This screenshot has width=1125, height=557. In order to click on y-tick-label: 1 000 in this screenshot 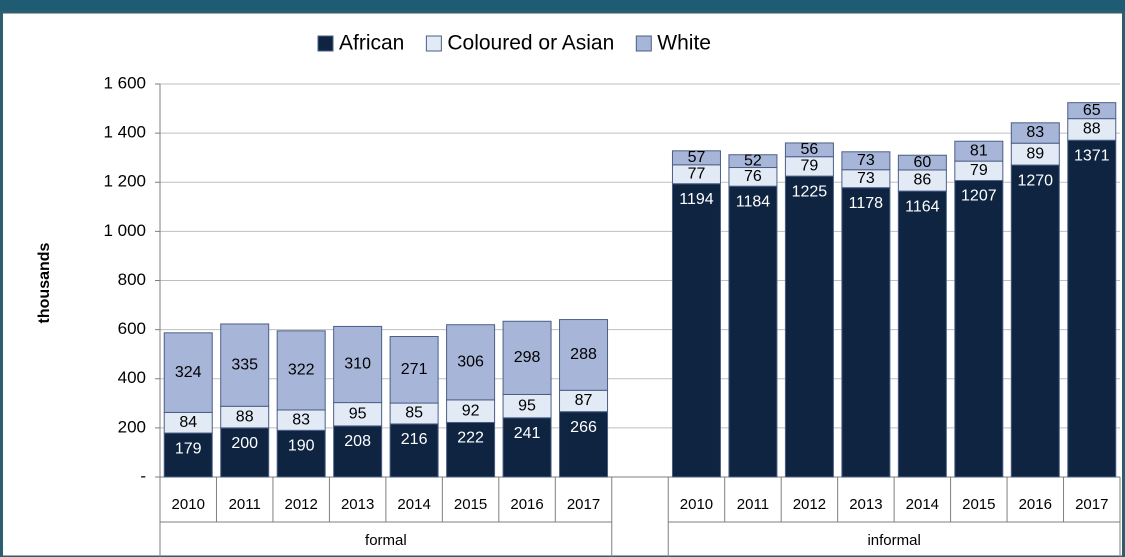, I will do `click(124, 230)`.